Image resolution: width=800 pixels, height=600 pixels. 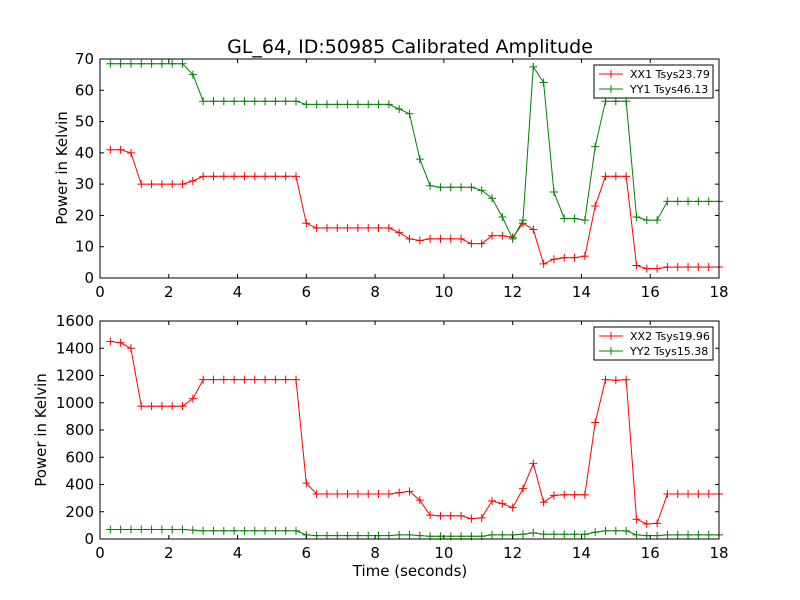 I want to click on bottom-ylabel: Power in Kelvin, so click(x=41, y=430).